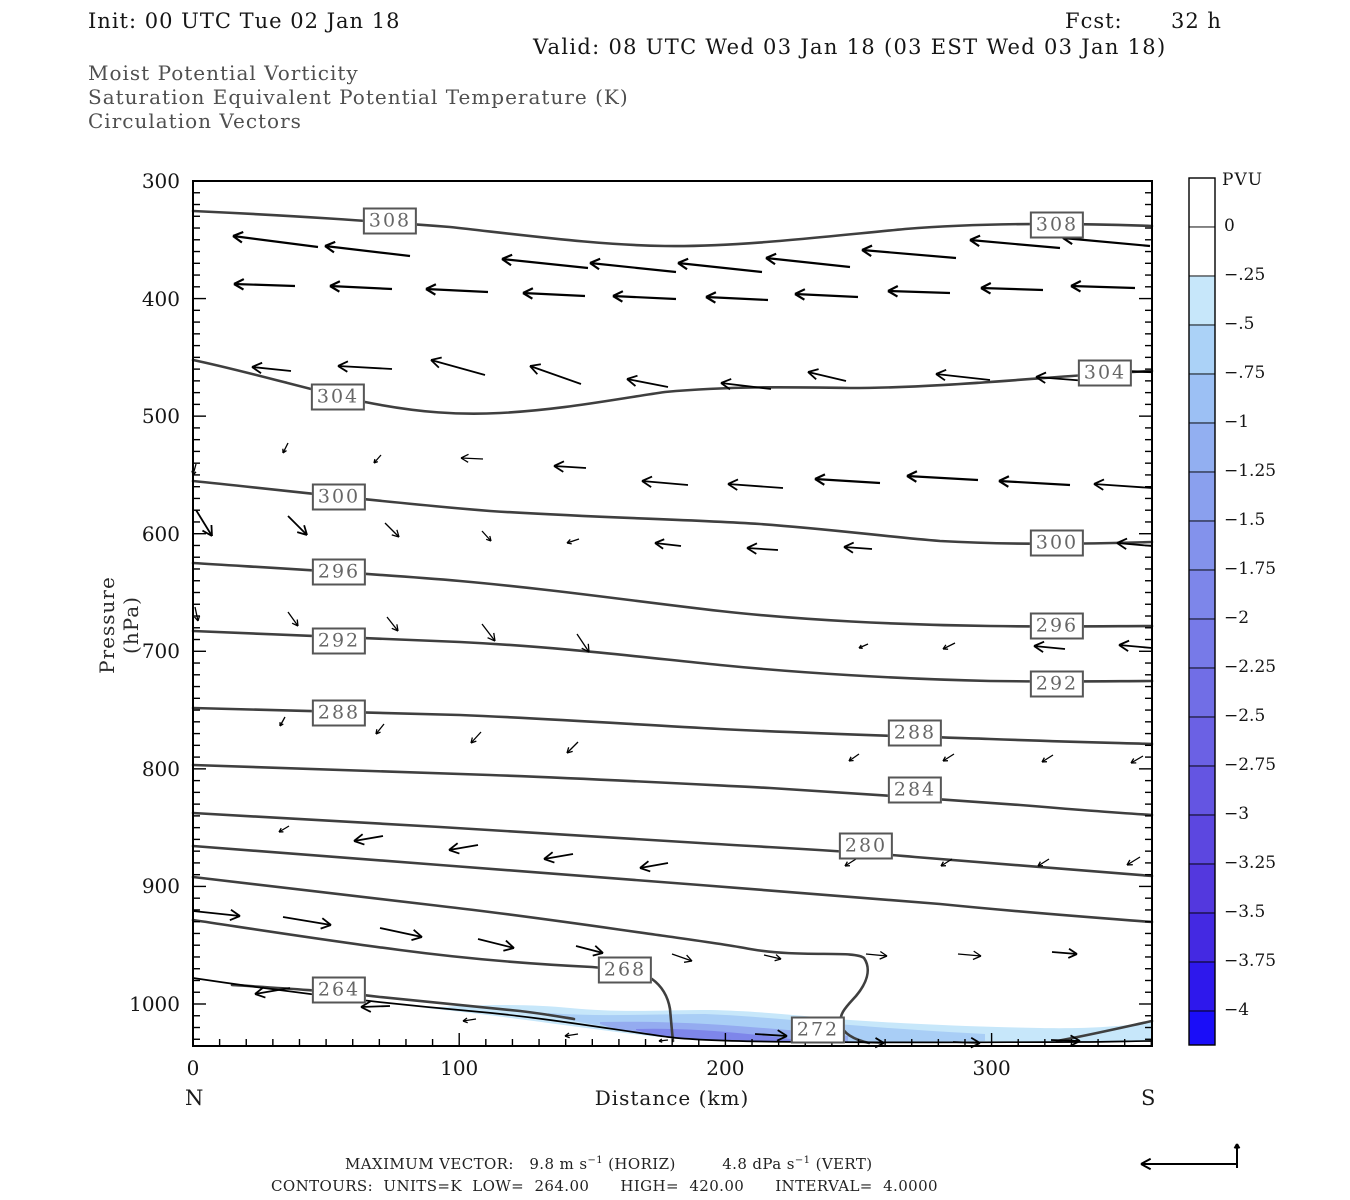 Image resolution: width=1350 pixels, height=1200 pixels. What do you see at coordinates (1190, 1157) in the screenshot?
I see `reference-vectors` at bounding box center [1190, 1157].